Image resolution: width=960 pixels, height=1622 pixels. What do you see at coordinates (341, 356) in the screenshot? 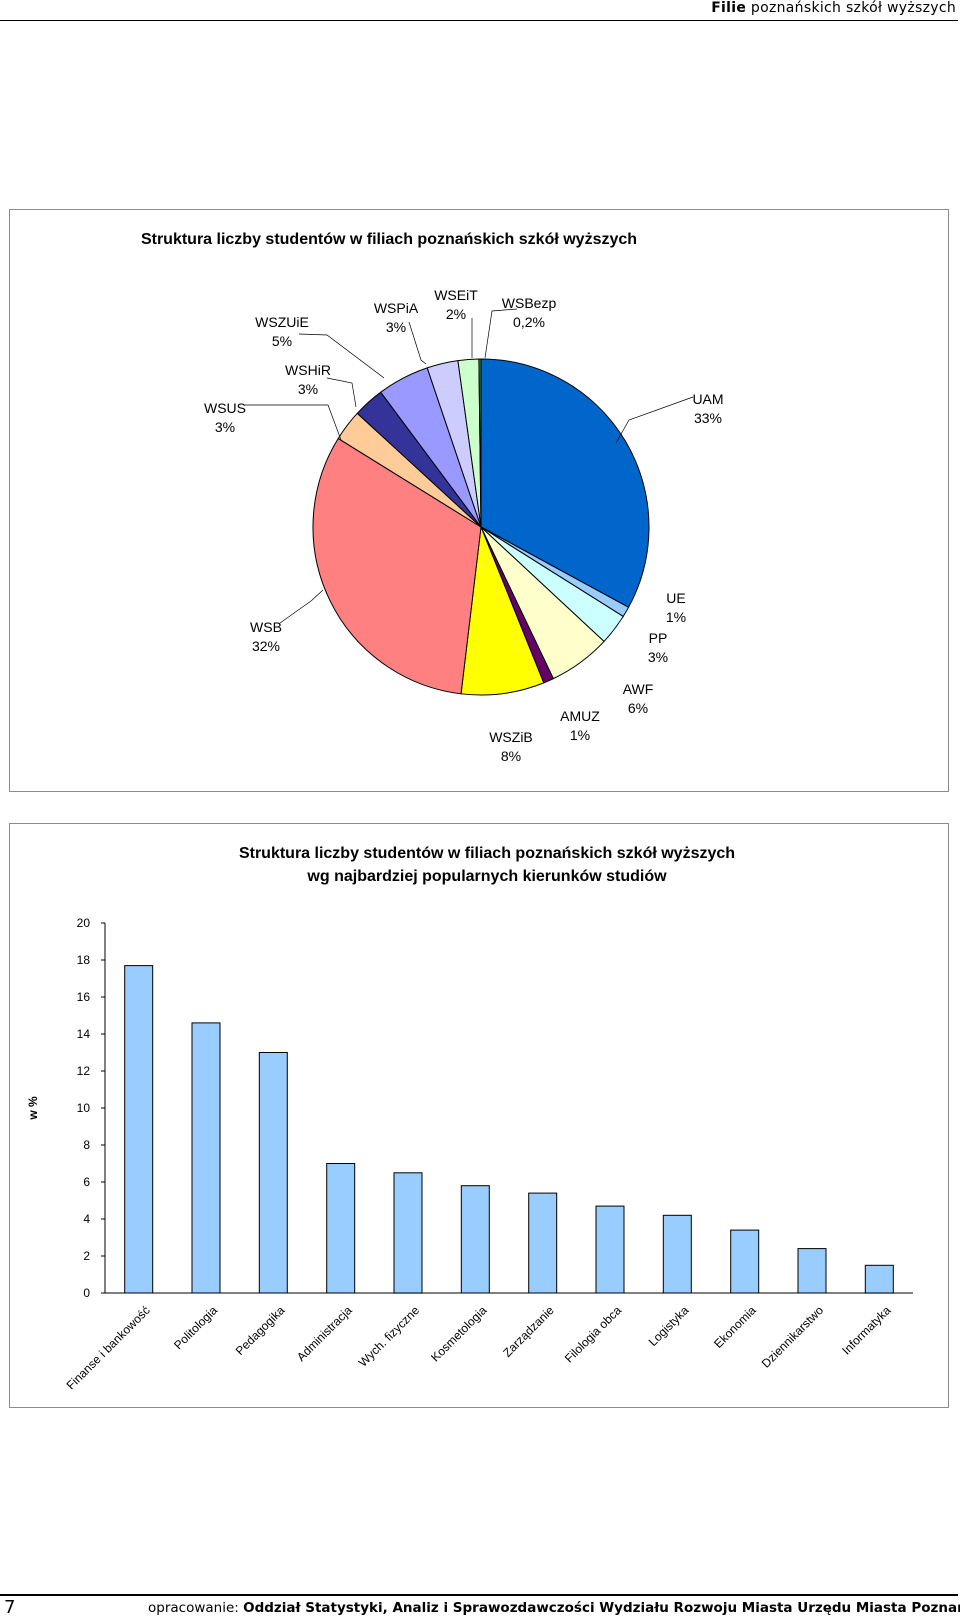
I see `pie-leader-wszuie` at bounding box center [341, 356].